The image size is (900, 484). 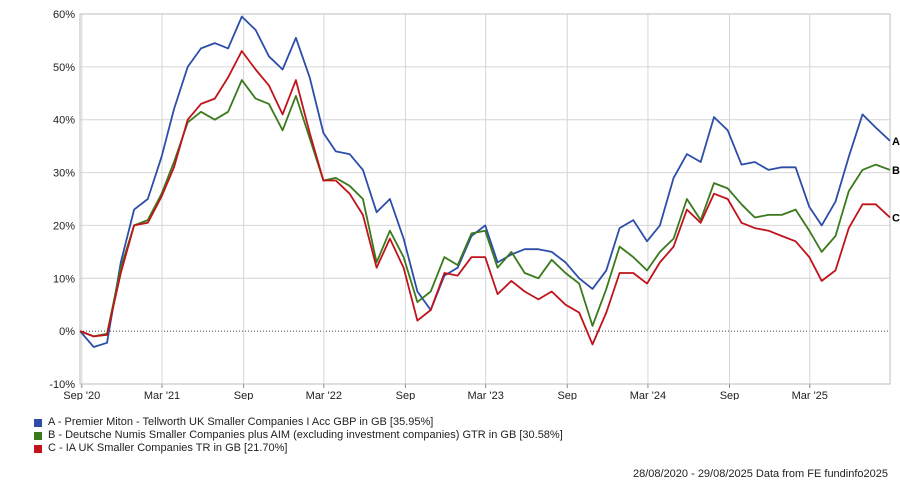 What do you see at coordinates (81, 395) in the screenshot?
I see `x-tick-label: Sep '20` at bounding box center [81, 395].